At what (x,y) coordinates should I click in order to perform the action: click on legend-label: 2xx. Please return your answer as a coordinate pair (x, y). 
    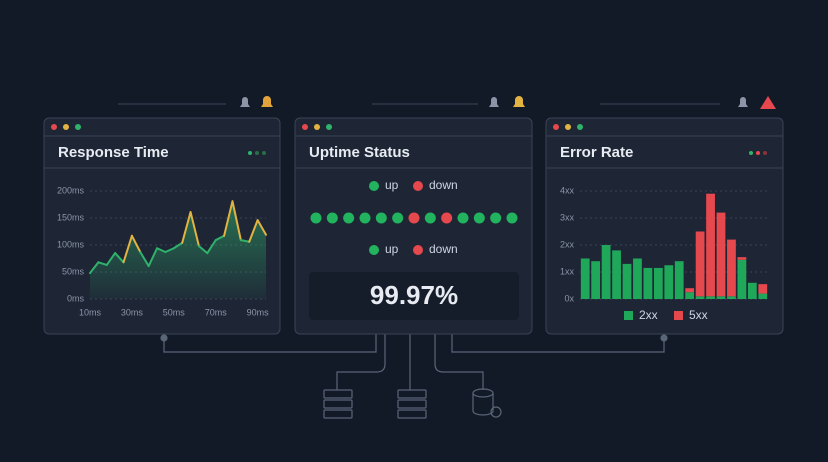
    Looking at the image, I should click on (648, 315).